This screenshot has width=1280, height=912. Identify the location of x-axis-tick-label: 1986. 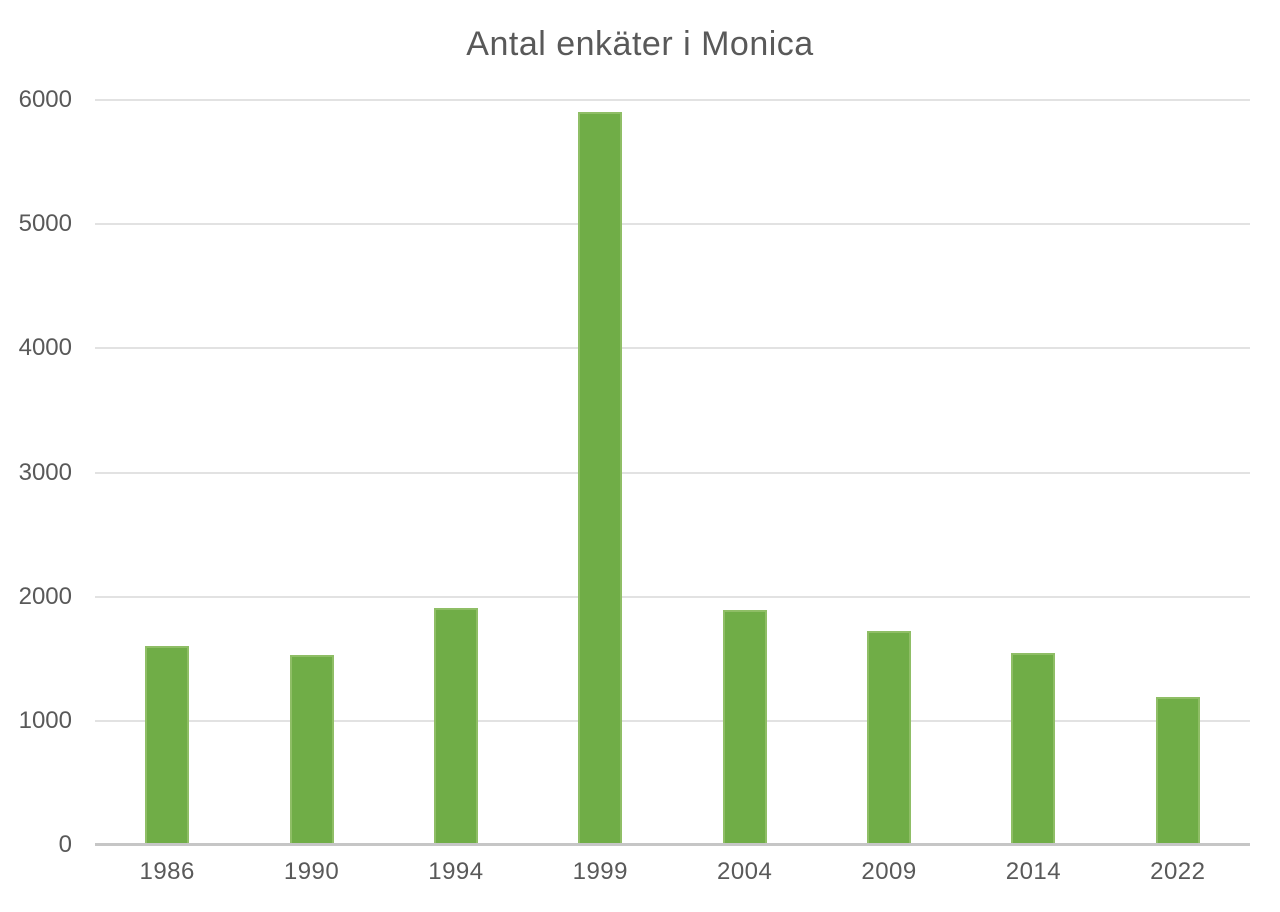
(167, 871).